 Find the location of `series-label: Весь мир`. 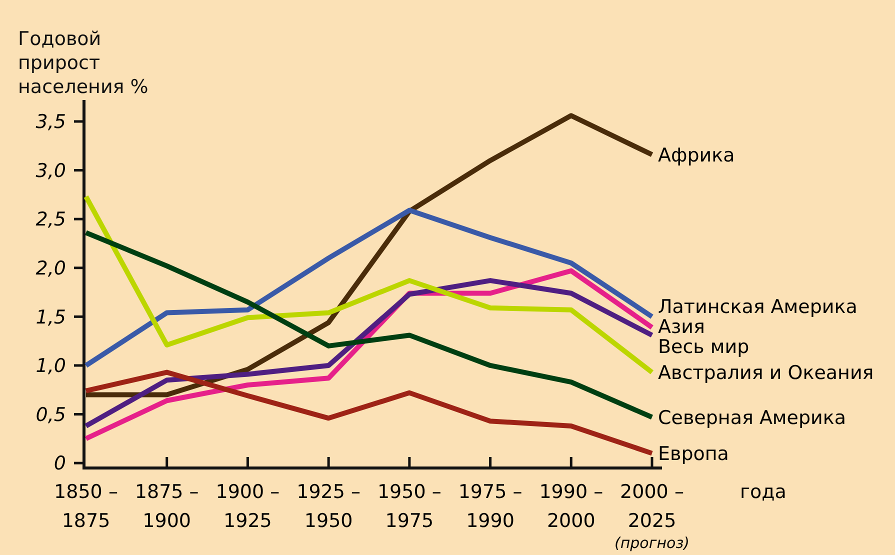

series-label: Весь мир is located at coordinates (704, 347).